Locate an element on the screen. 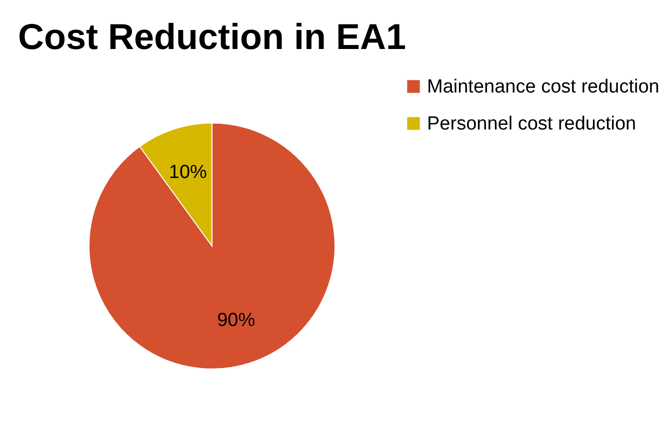  data-label: 10% is located at coordinates (188, 172).